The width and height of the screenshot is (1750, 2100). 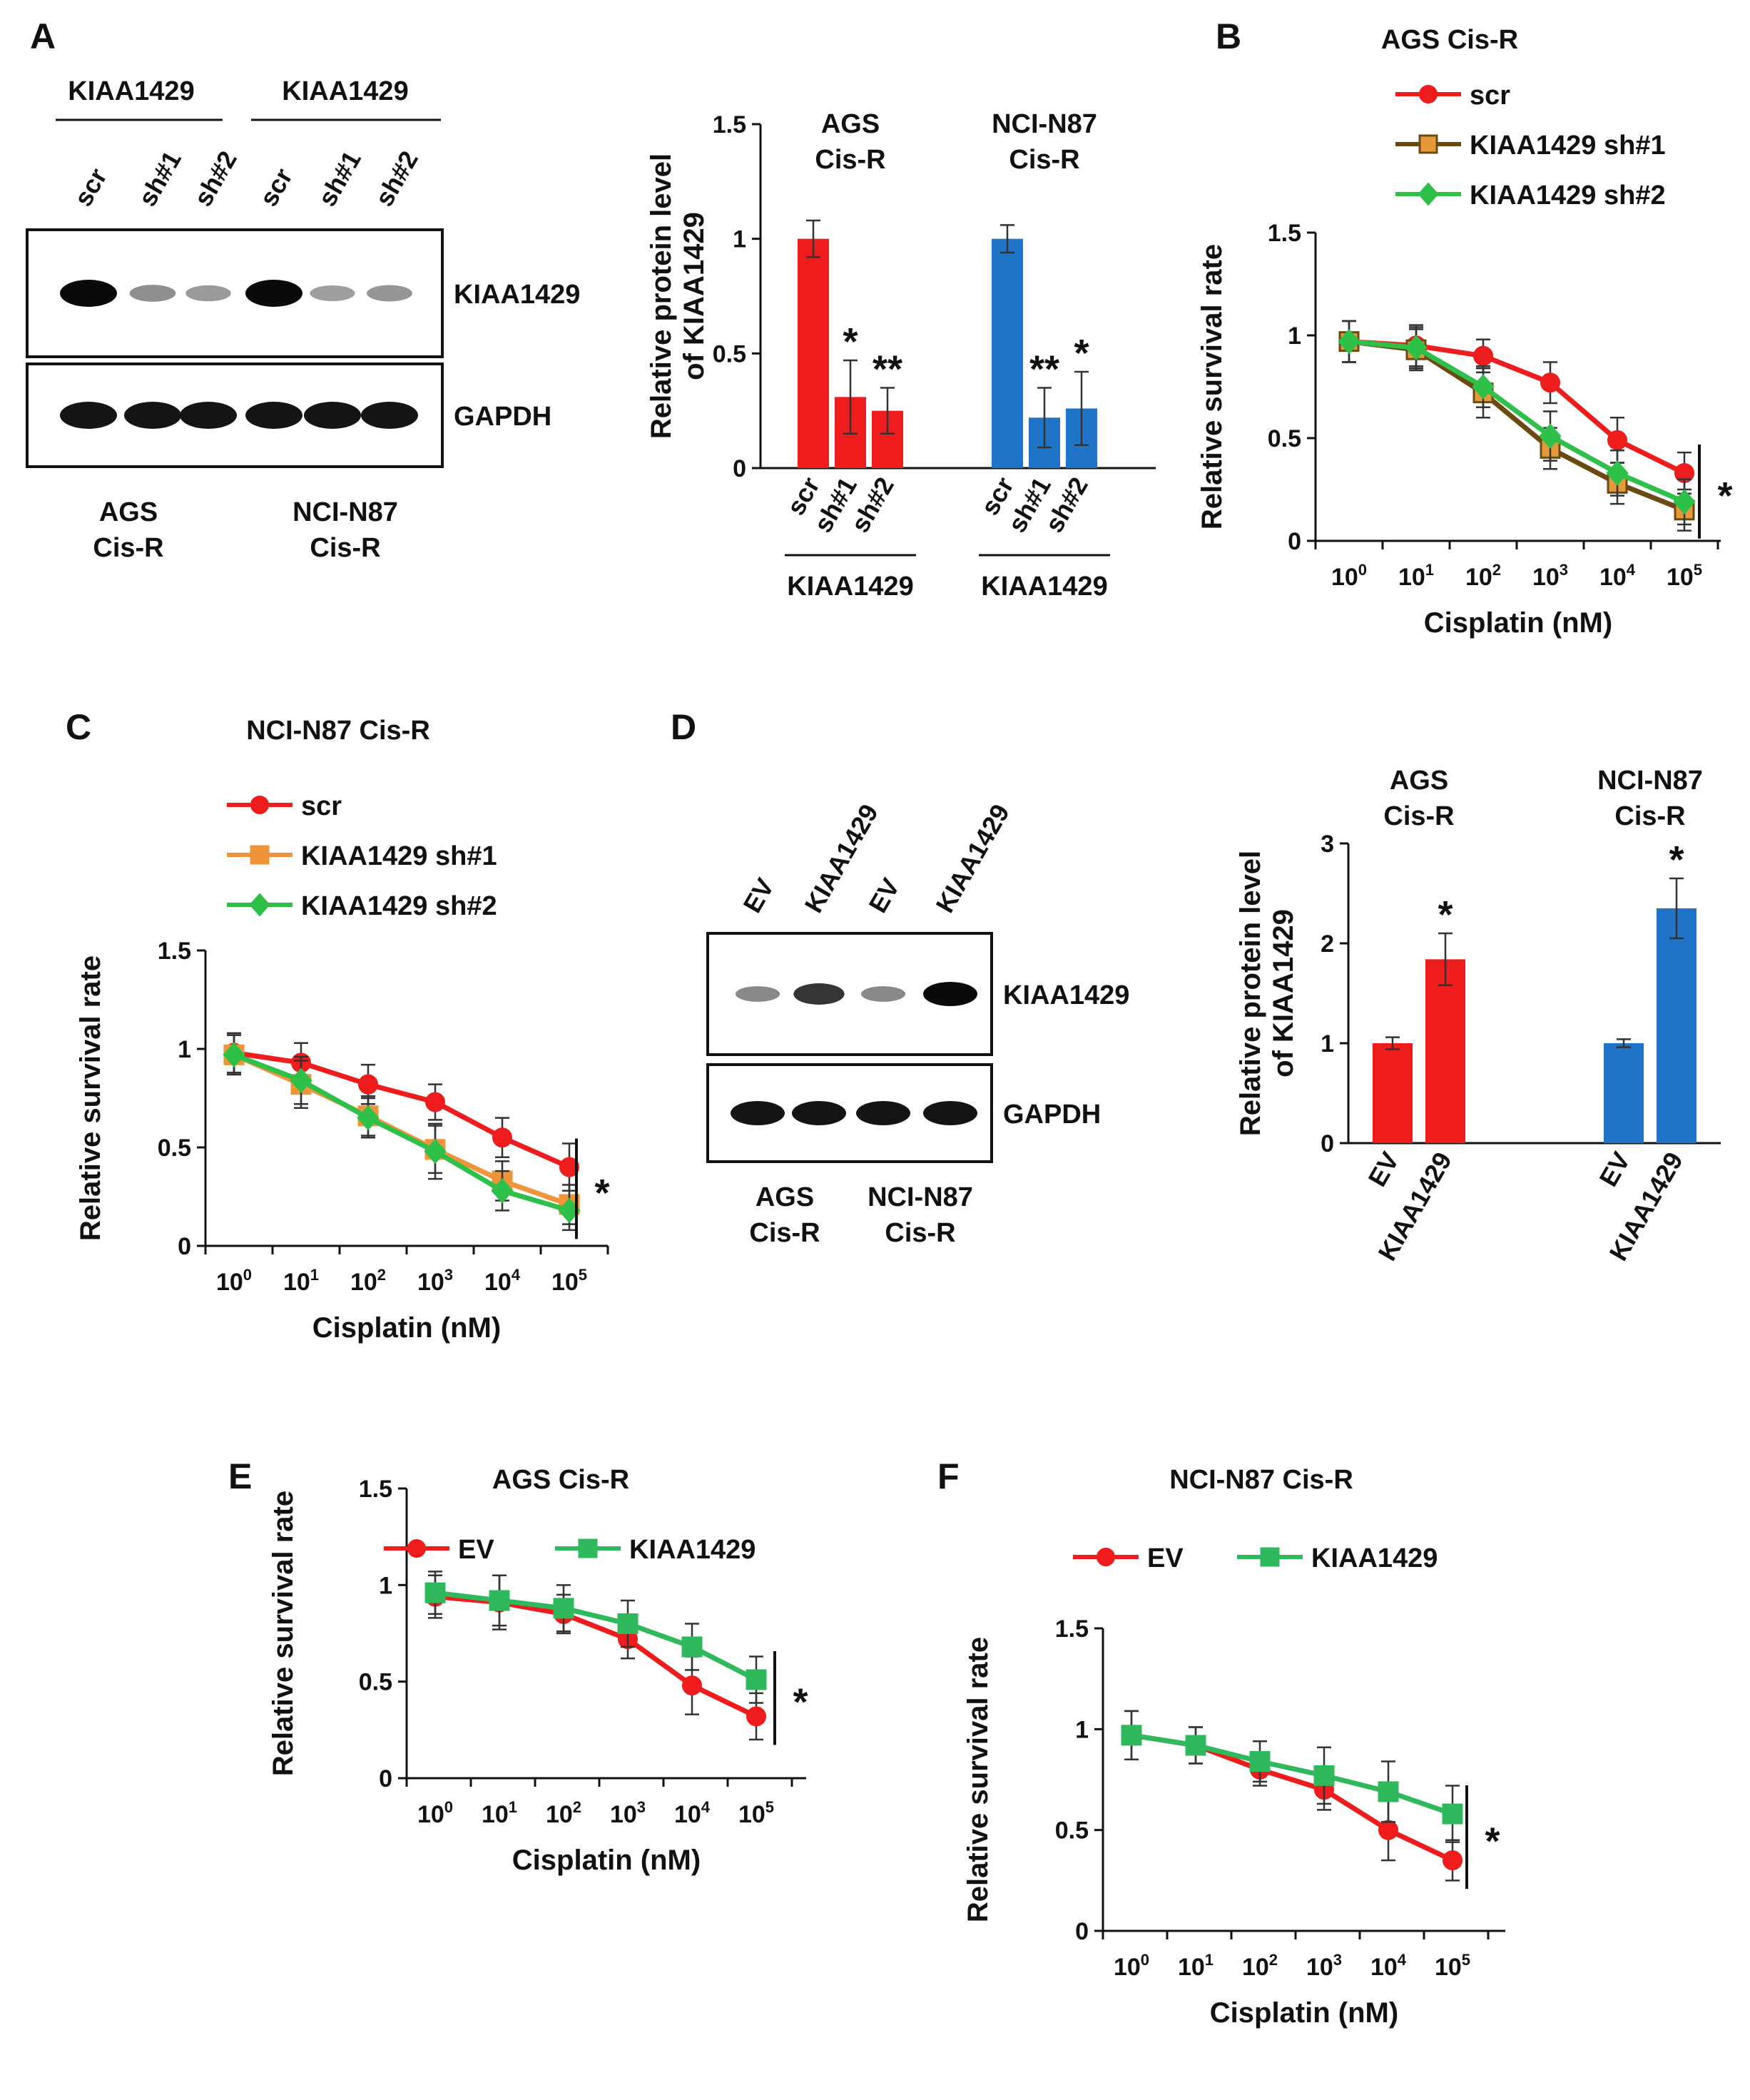 I want to click on series-line, so click(x=596, y=1636).